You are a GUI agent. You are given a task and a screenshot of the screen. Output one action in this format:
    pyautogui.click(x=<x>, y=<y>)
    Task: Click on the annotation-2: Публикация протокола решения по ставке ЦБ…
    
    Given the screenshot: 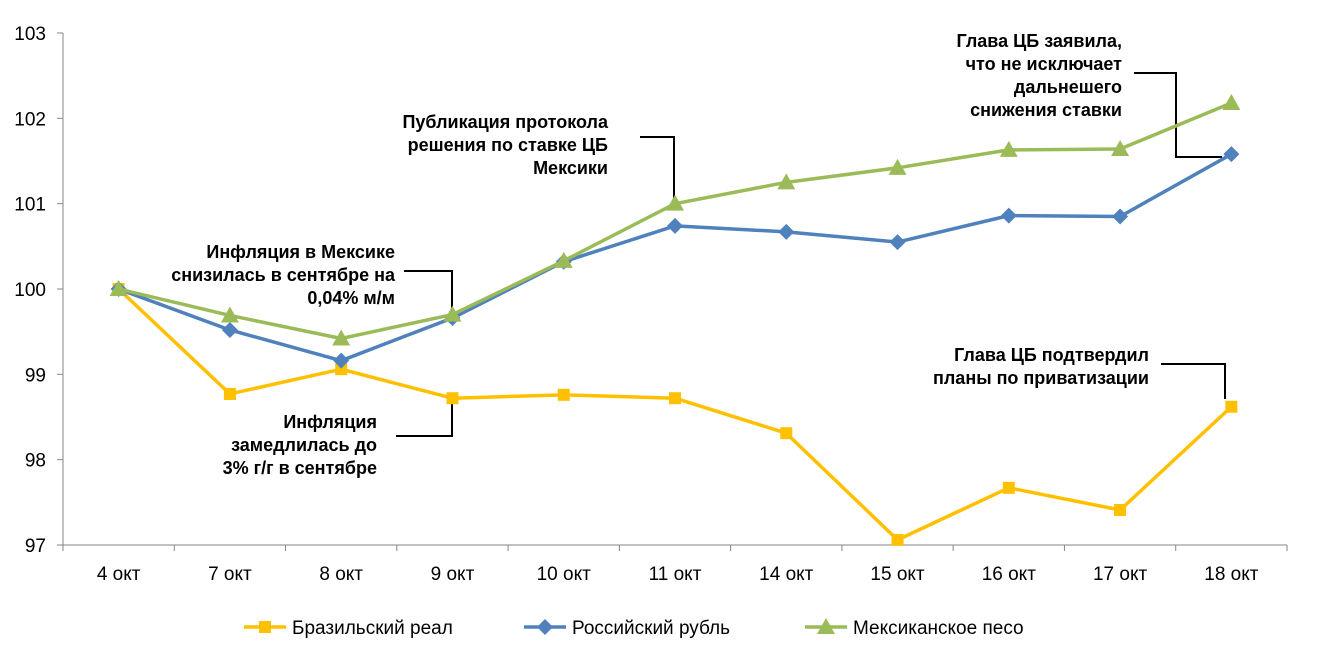 What is the action you would take?
    pyautogui.click(x=538, y=155)
    